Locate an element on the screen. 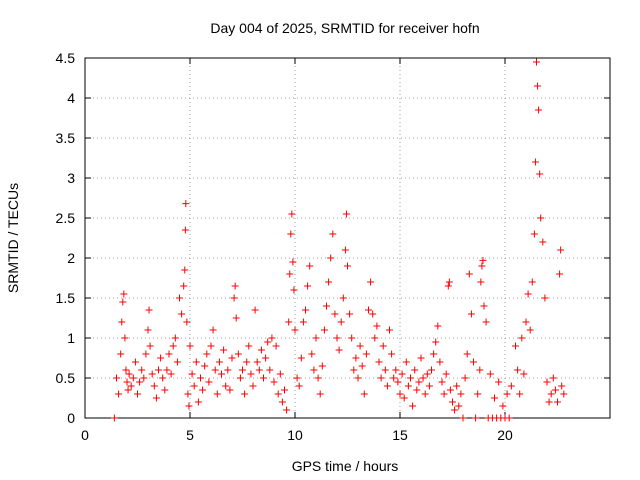  y-tick-label: 2.5 is located at coordinates (66, 218).